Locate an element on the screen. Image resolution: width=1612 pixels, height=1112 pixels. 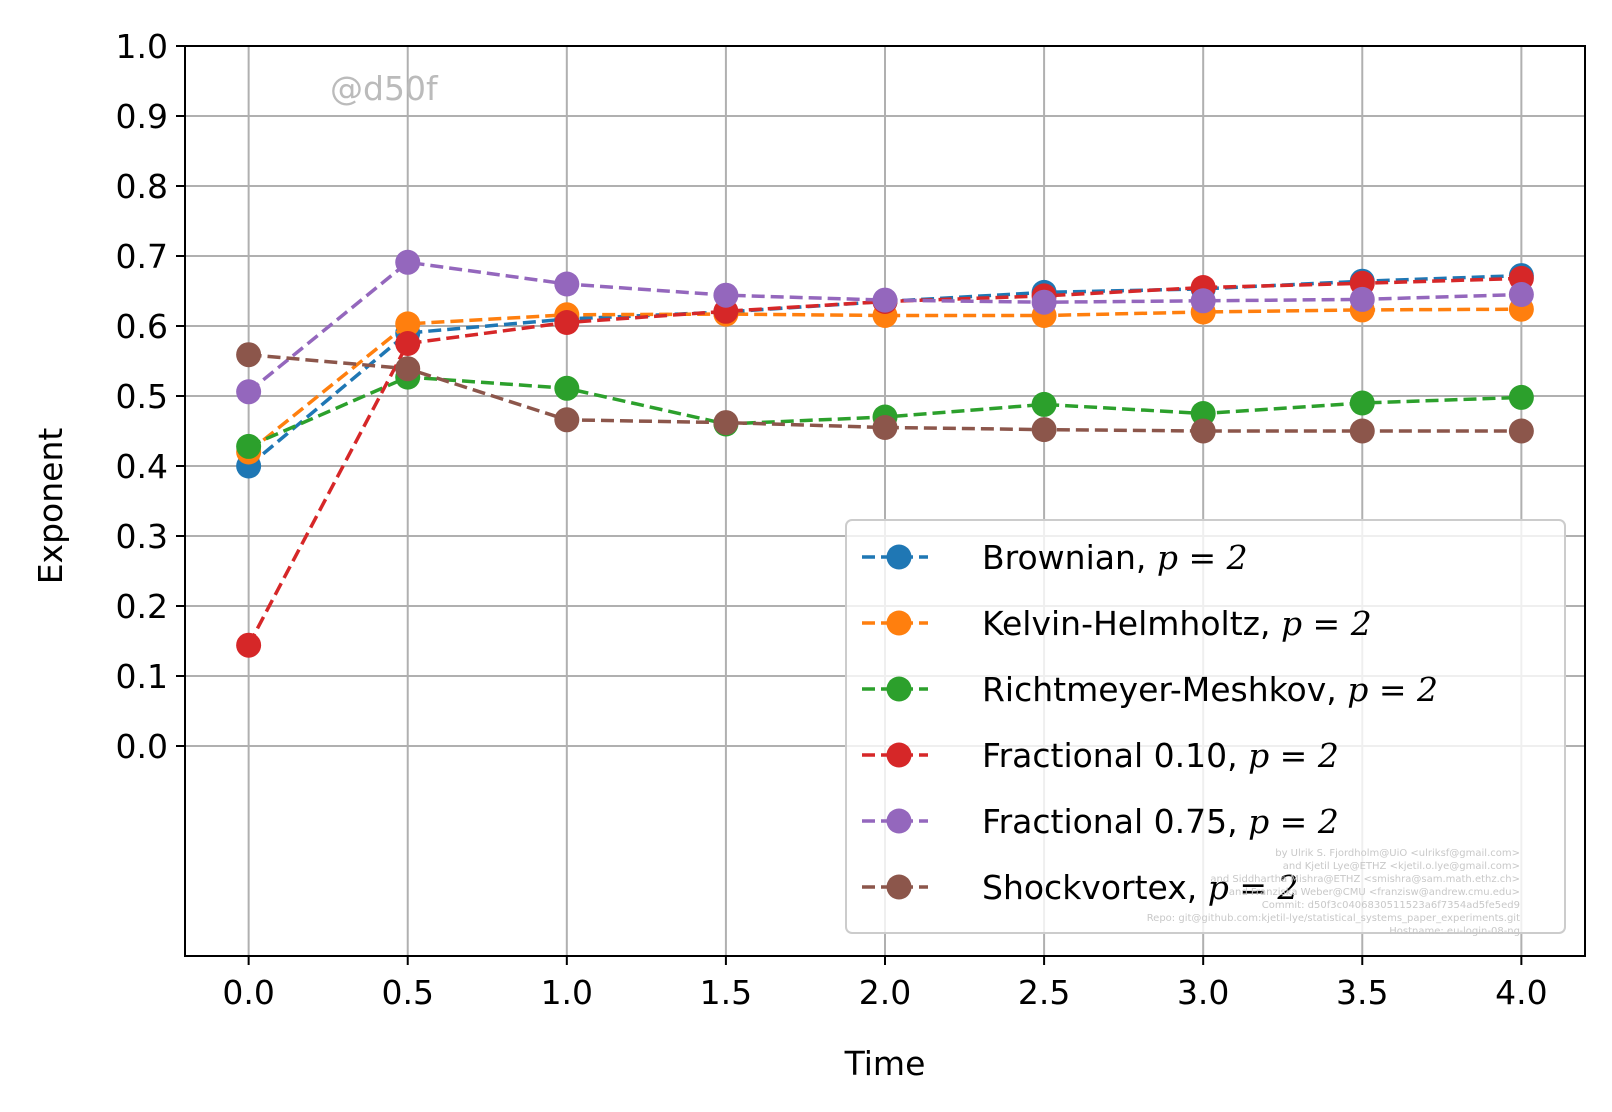
legend-entry: Richtmeyer-Meshkov, p = 2 is located at coordinates (1150, 689).